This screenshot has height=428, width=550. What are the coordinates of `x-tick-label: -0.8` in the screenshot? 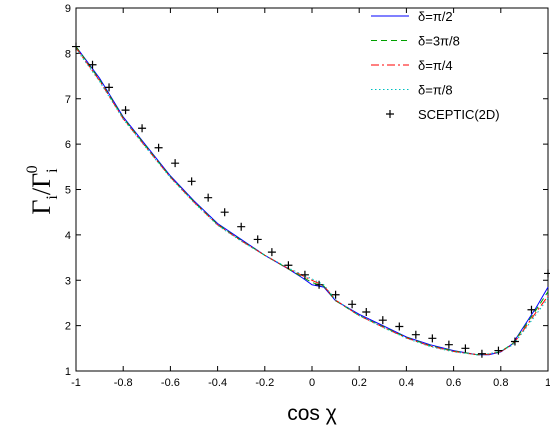 It's located at (123, 383).